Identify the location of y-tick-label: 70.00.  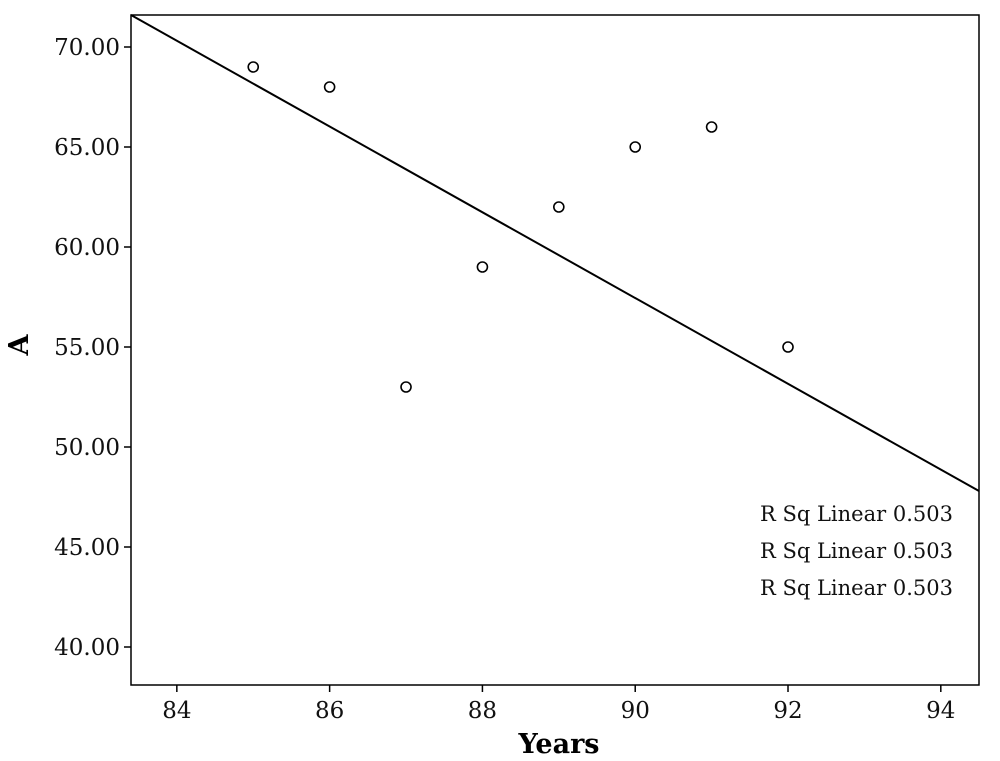
(87, 48).